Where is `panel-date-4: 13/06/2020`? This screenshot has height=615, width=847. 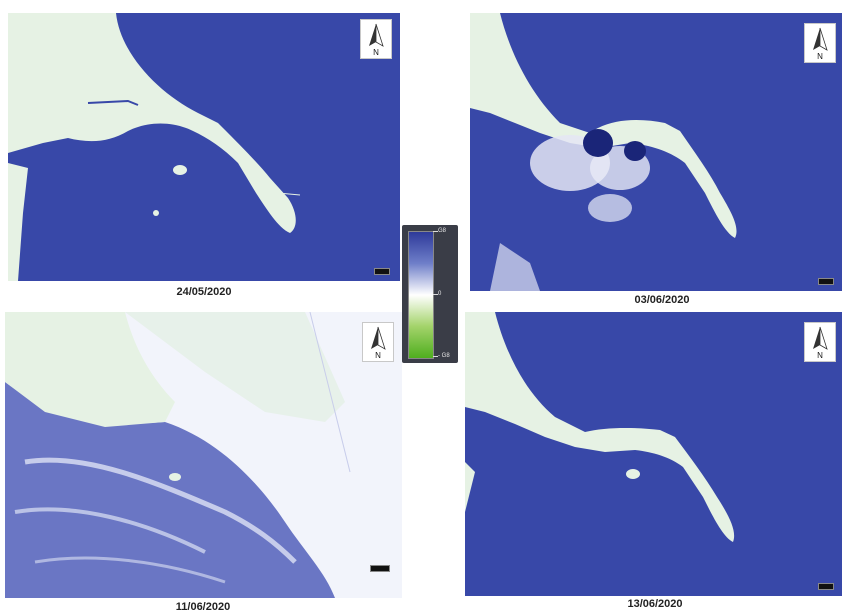
panel-date-4: 13/06/2020 is located at coordinates (655, 604).